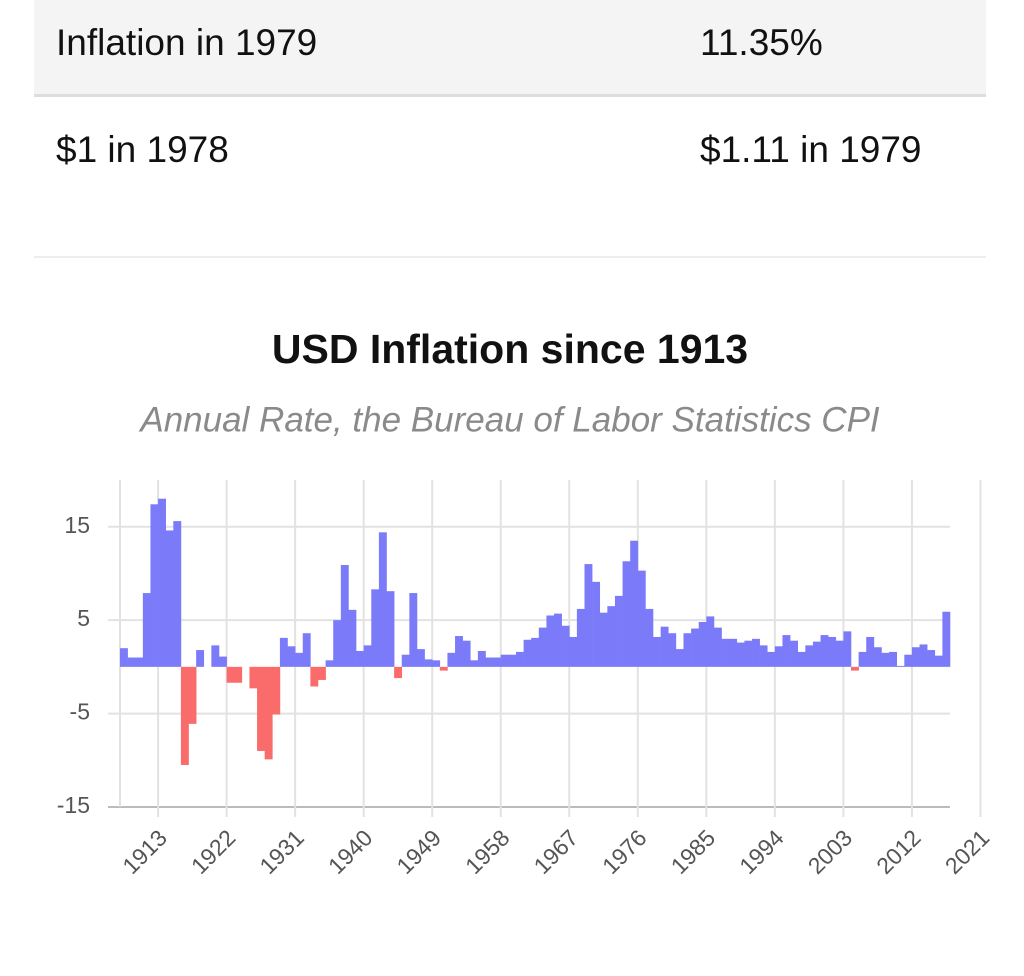 This screenshot has width=1024, height=976. I want to click on x-tick-label: 1967, so click(556, 851).